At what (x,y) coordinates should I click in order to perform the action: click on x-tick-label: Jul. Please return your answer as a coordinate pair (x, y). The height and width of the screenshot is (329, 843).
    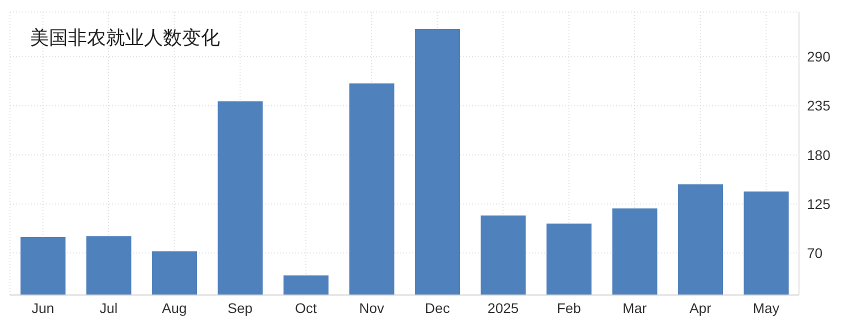
    Looking at the image, I should click on (109, 308).